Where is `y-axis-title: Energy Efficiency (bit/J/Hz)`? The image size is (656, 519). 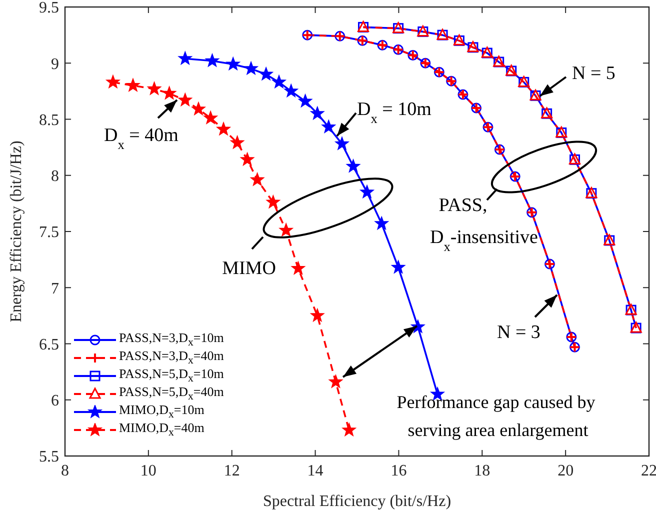 y-axis-title: Energy Efficiency (bit/J/Hz) is located at coordinates (16, 231).